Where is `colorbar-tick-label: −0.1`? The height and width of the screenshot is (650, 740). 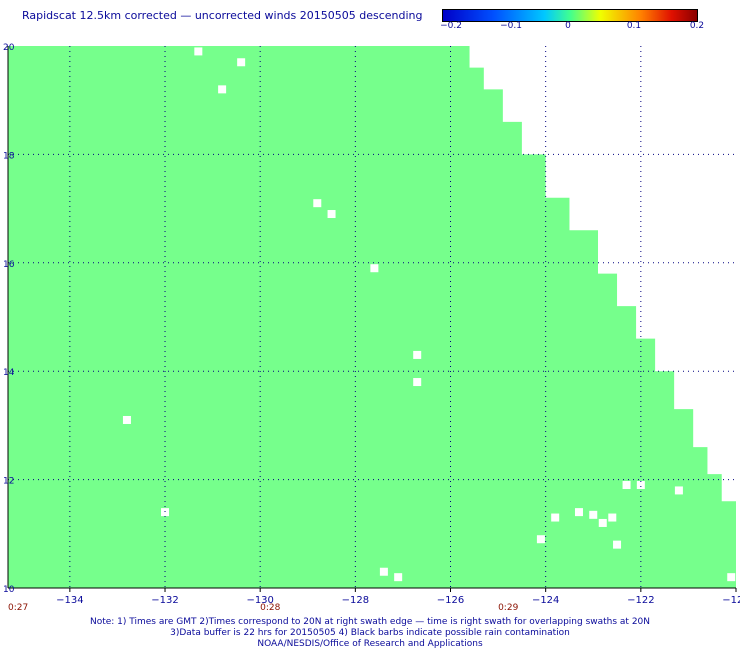 colorbar-tick-label: −0.1 is located at coordinates (511, 26).